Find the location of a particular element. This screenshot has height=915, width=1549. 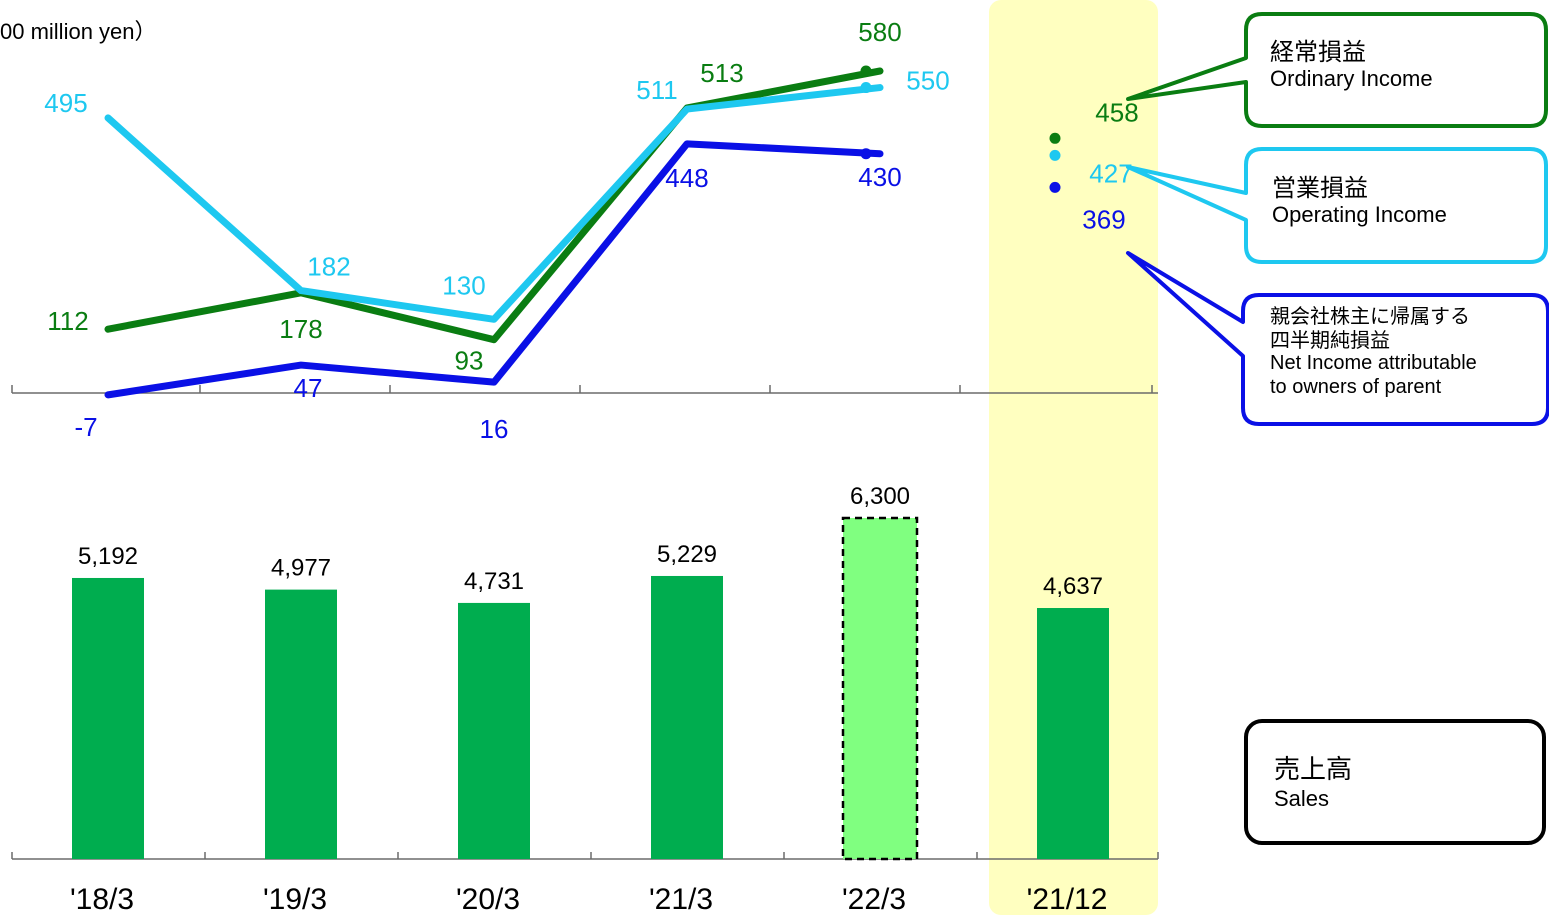

data-label-net-0: -7 is located at coordinates (85, 427).